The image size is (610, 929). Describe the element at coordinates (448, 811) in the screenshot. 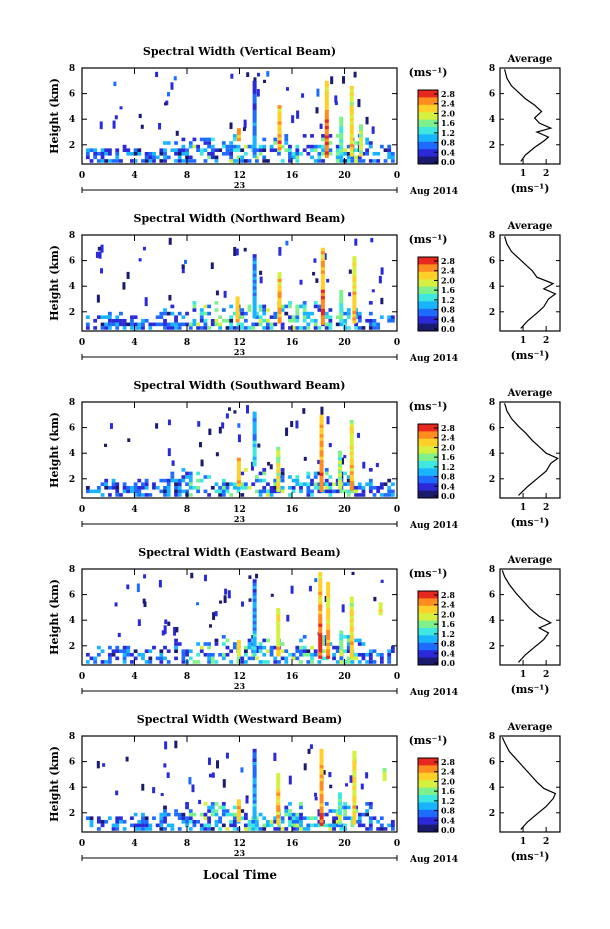

I see `colorbar-tick-label: 0.8` at that location.